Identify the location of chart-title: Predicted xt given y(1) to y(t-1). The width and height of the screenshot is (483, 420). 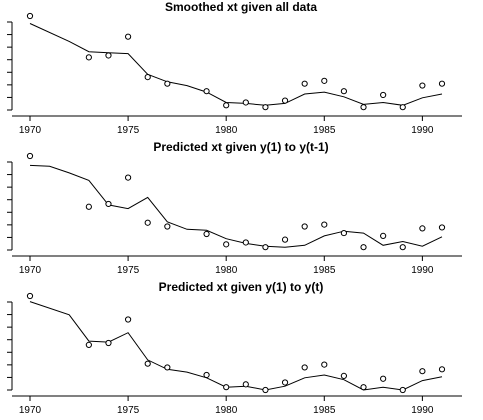
(240, 147).